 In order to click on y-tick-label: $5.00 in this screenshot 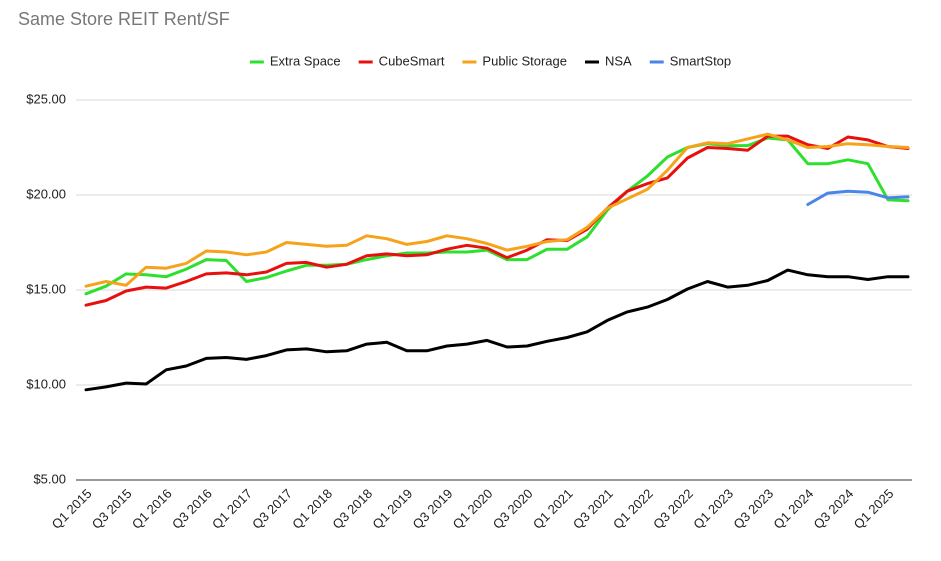, I will do `click(49, 478)`.